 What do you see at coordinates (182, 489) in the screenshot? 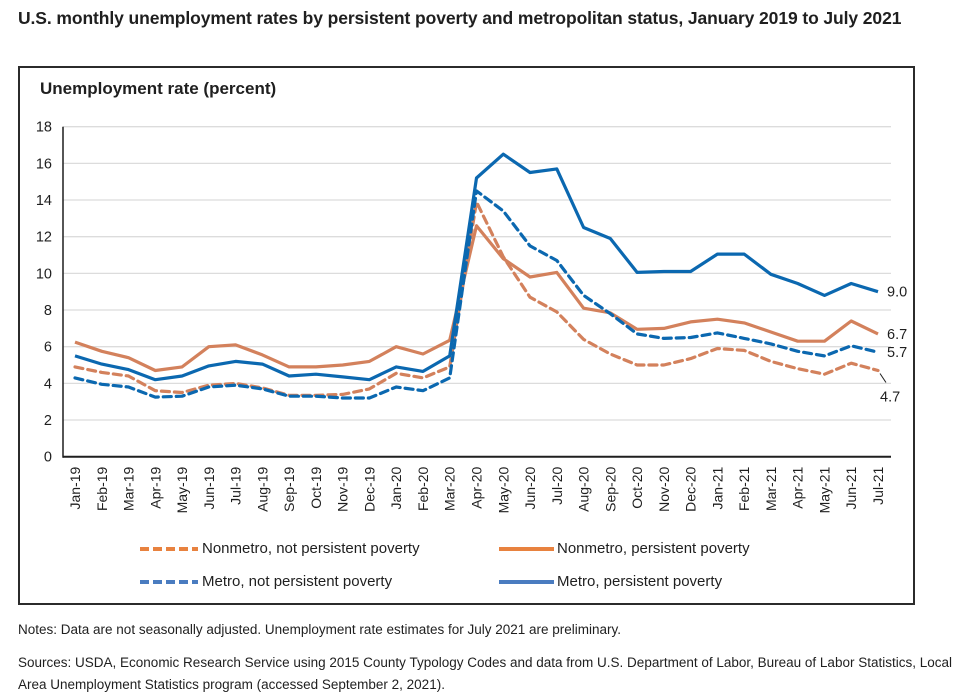
I see `x-tick-label: May-19` at bounding box center [182, 489].